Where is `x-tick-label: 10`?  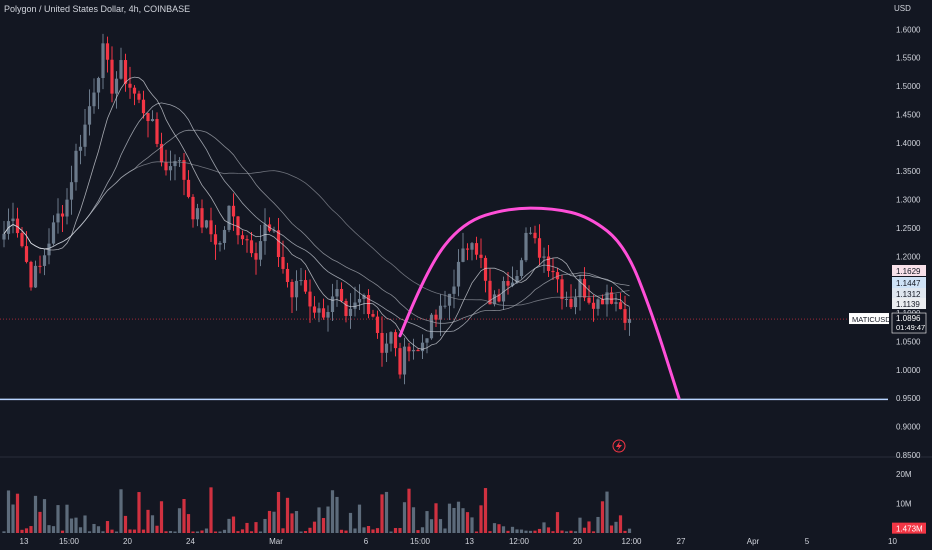
x-tick-label: 10 is located at coordinates (892, 541).